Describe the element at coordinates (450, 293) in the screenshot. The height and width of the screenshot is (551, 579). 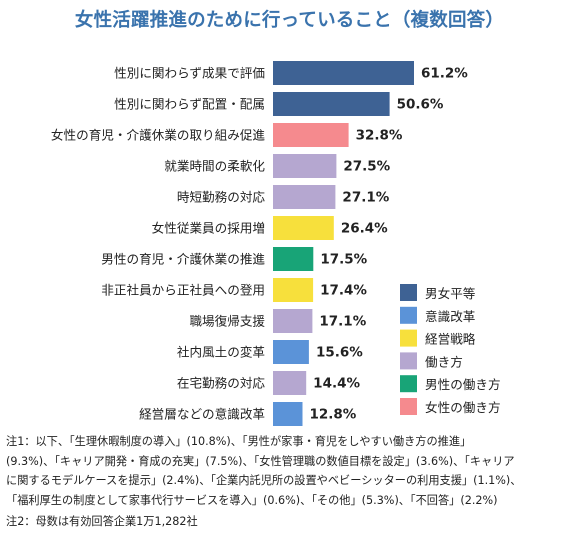
I see `legend-label: 男女平等` at that location.